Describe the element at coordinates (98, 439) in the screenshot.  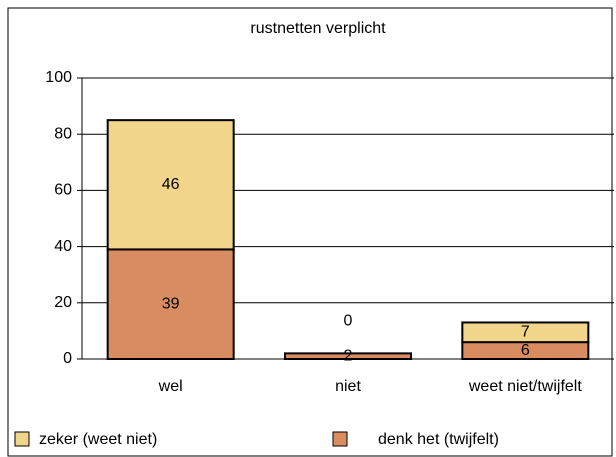
I see `legend-label: zeker (weet niet)` at that location.